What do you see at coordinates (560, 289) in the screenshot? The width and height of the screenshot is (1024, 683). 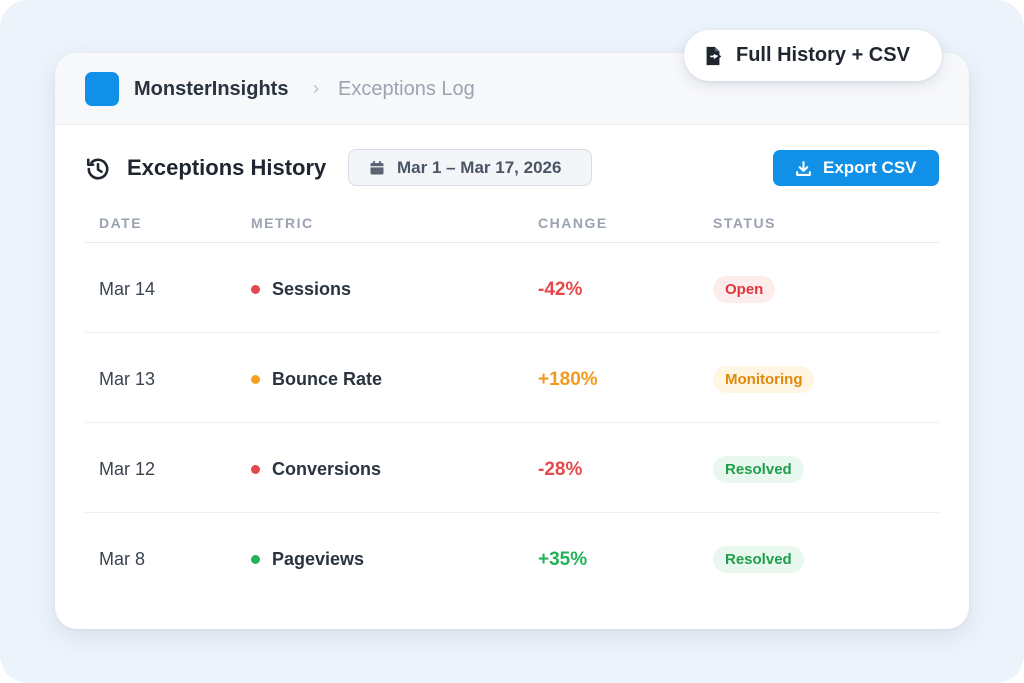 I see `row-change: -42%` at bounding box center [560, 289].